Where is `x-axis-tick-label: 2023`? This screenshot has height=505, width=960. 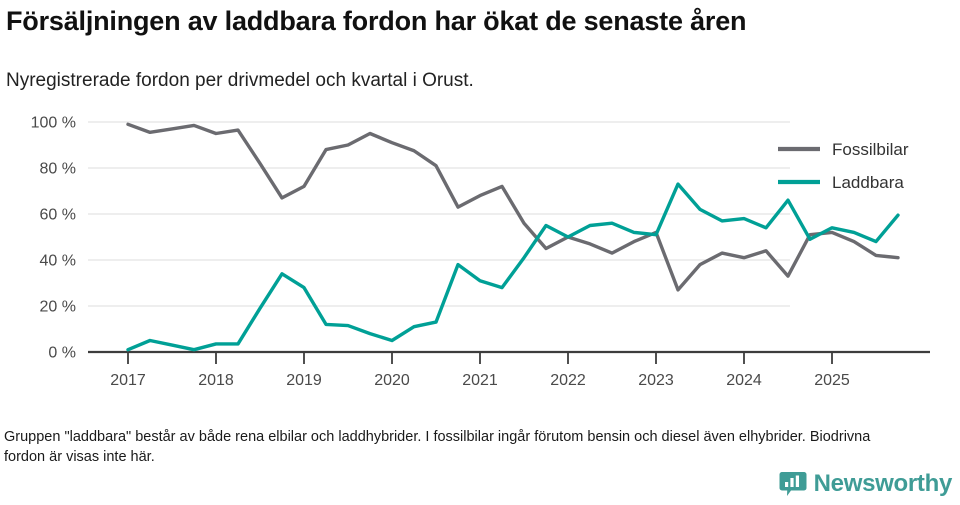 x-axis-tick-label: 2023 is located at coordinates (656, 380).